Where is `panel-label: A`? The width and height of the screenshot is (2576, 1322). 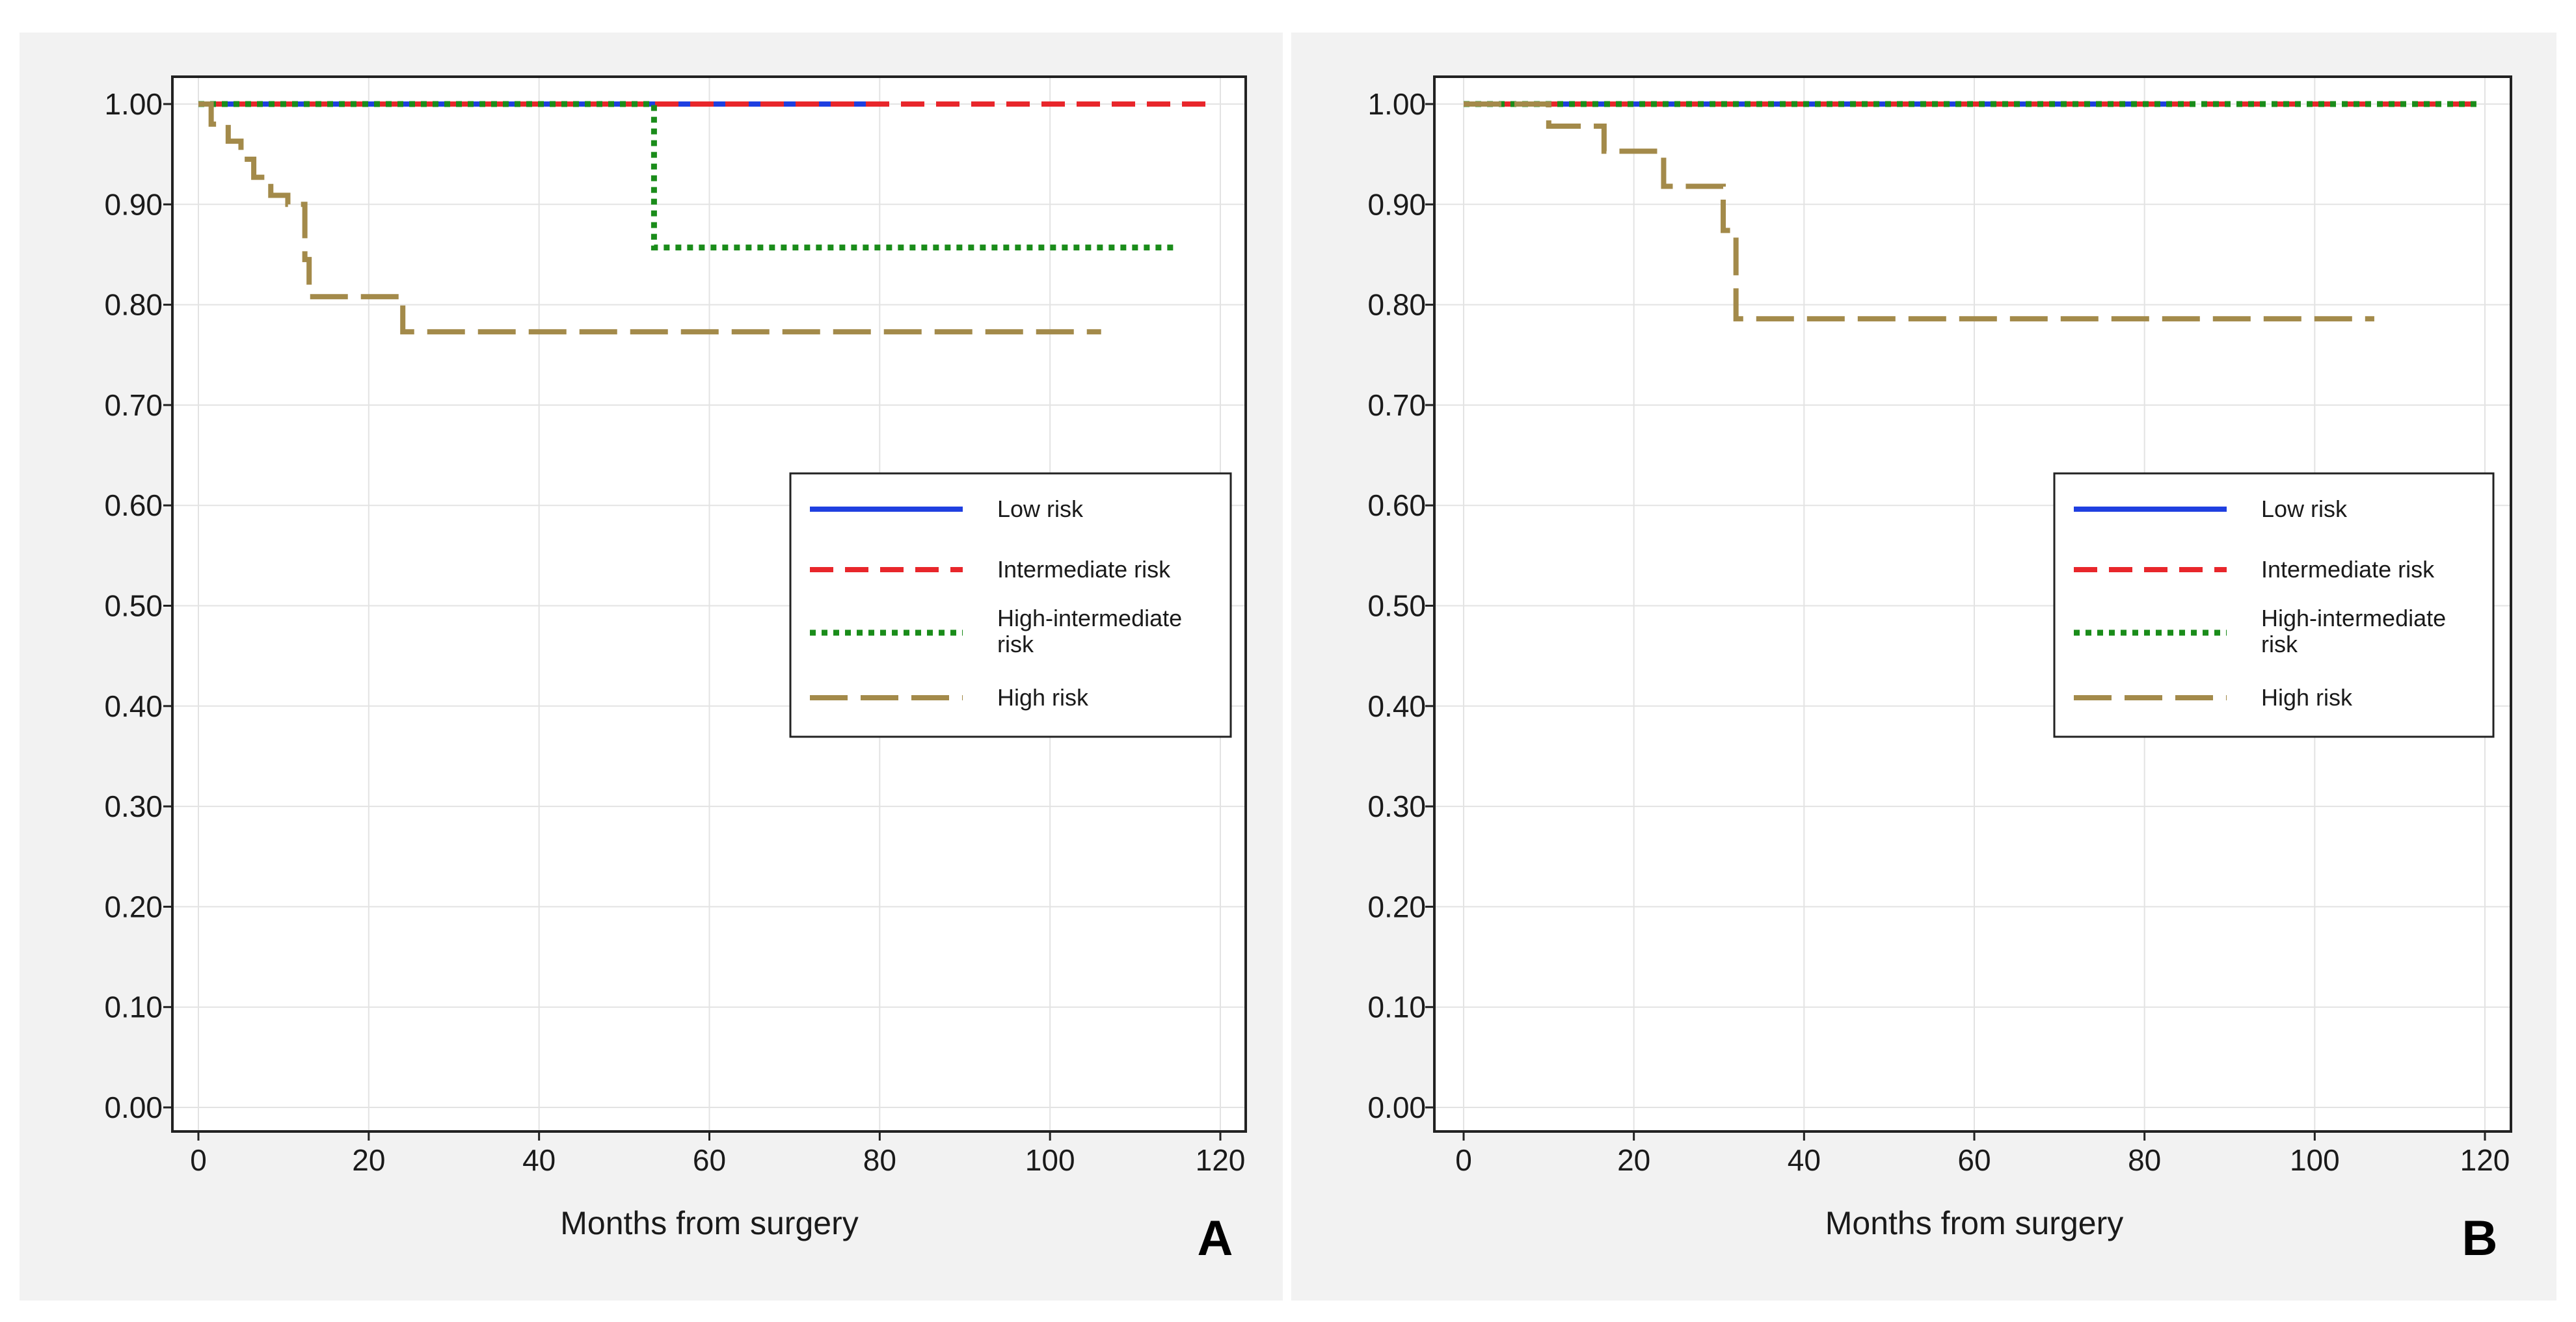 panel-label: A is located at coordinates (1215, 1238).